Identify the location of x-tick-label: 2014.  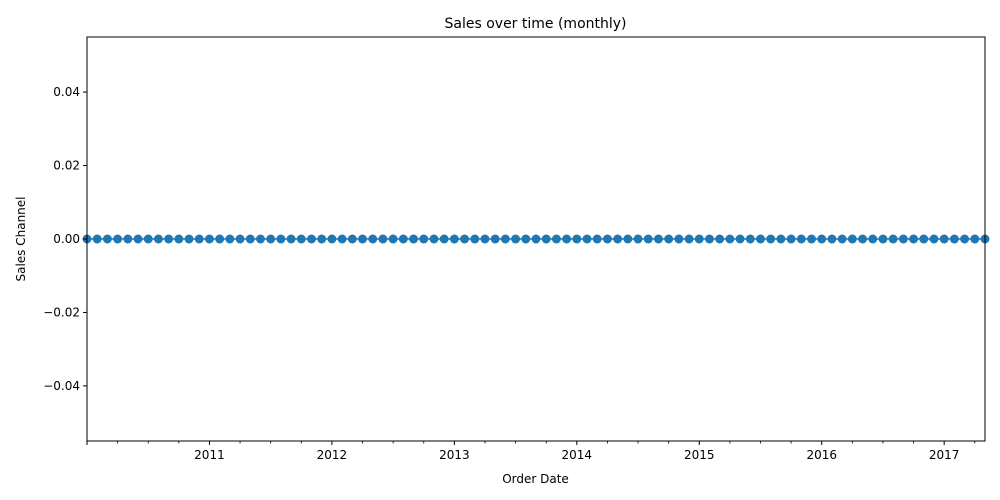
(577, 455).